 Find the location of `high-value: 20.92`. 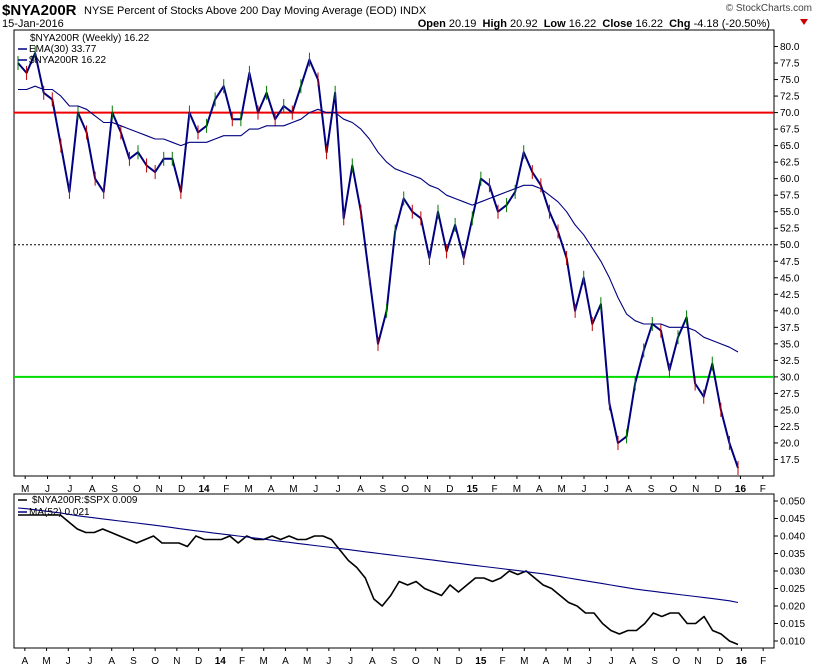

high-value: 20.92 is located at coordinates (524, 24).